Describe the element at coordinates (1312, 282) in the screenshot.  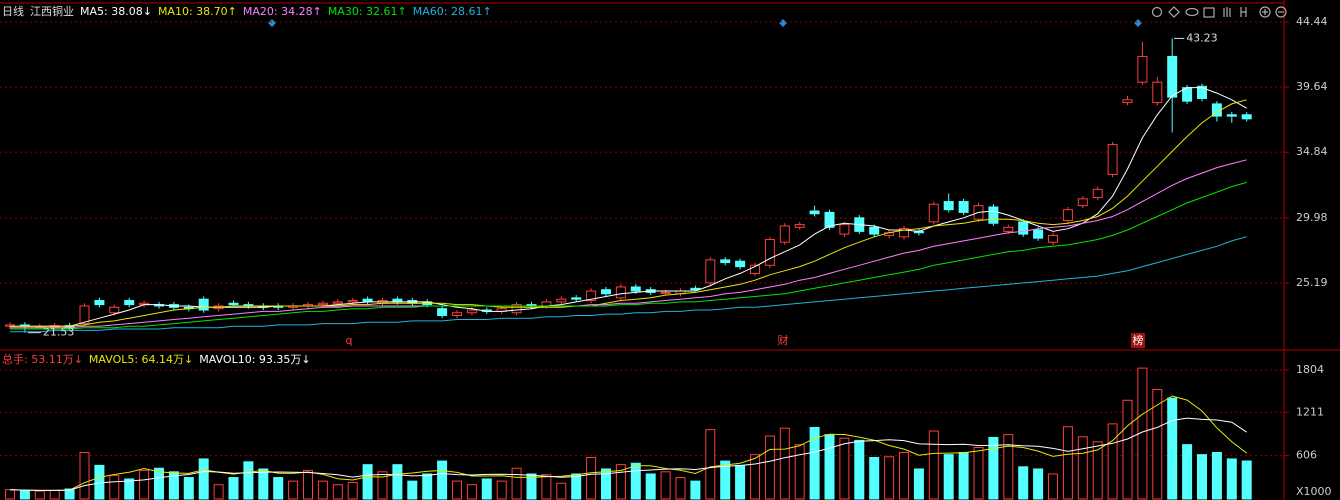
I see `y-tick-label: 25.19` at that location.